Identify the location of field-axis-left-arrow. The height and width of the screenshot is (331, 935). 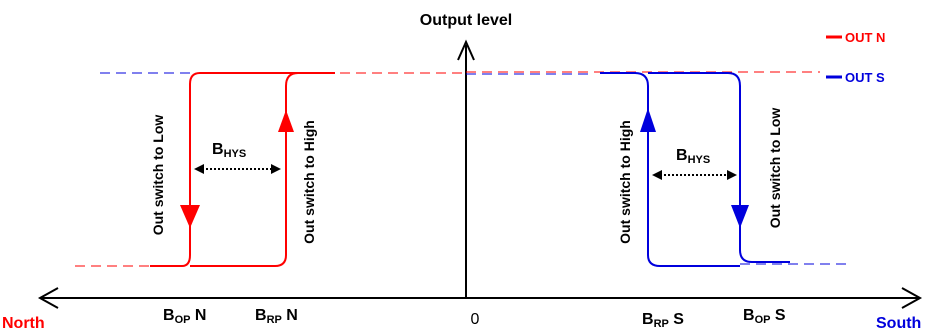
(48, 298).